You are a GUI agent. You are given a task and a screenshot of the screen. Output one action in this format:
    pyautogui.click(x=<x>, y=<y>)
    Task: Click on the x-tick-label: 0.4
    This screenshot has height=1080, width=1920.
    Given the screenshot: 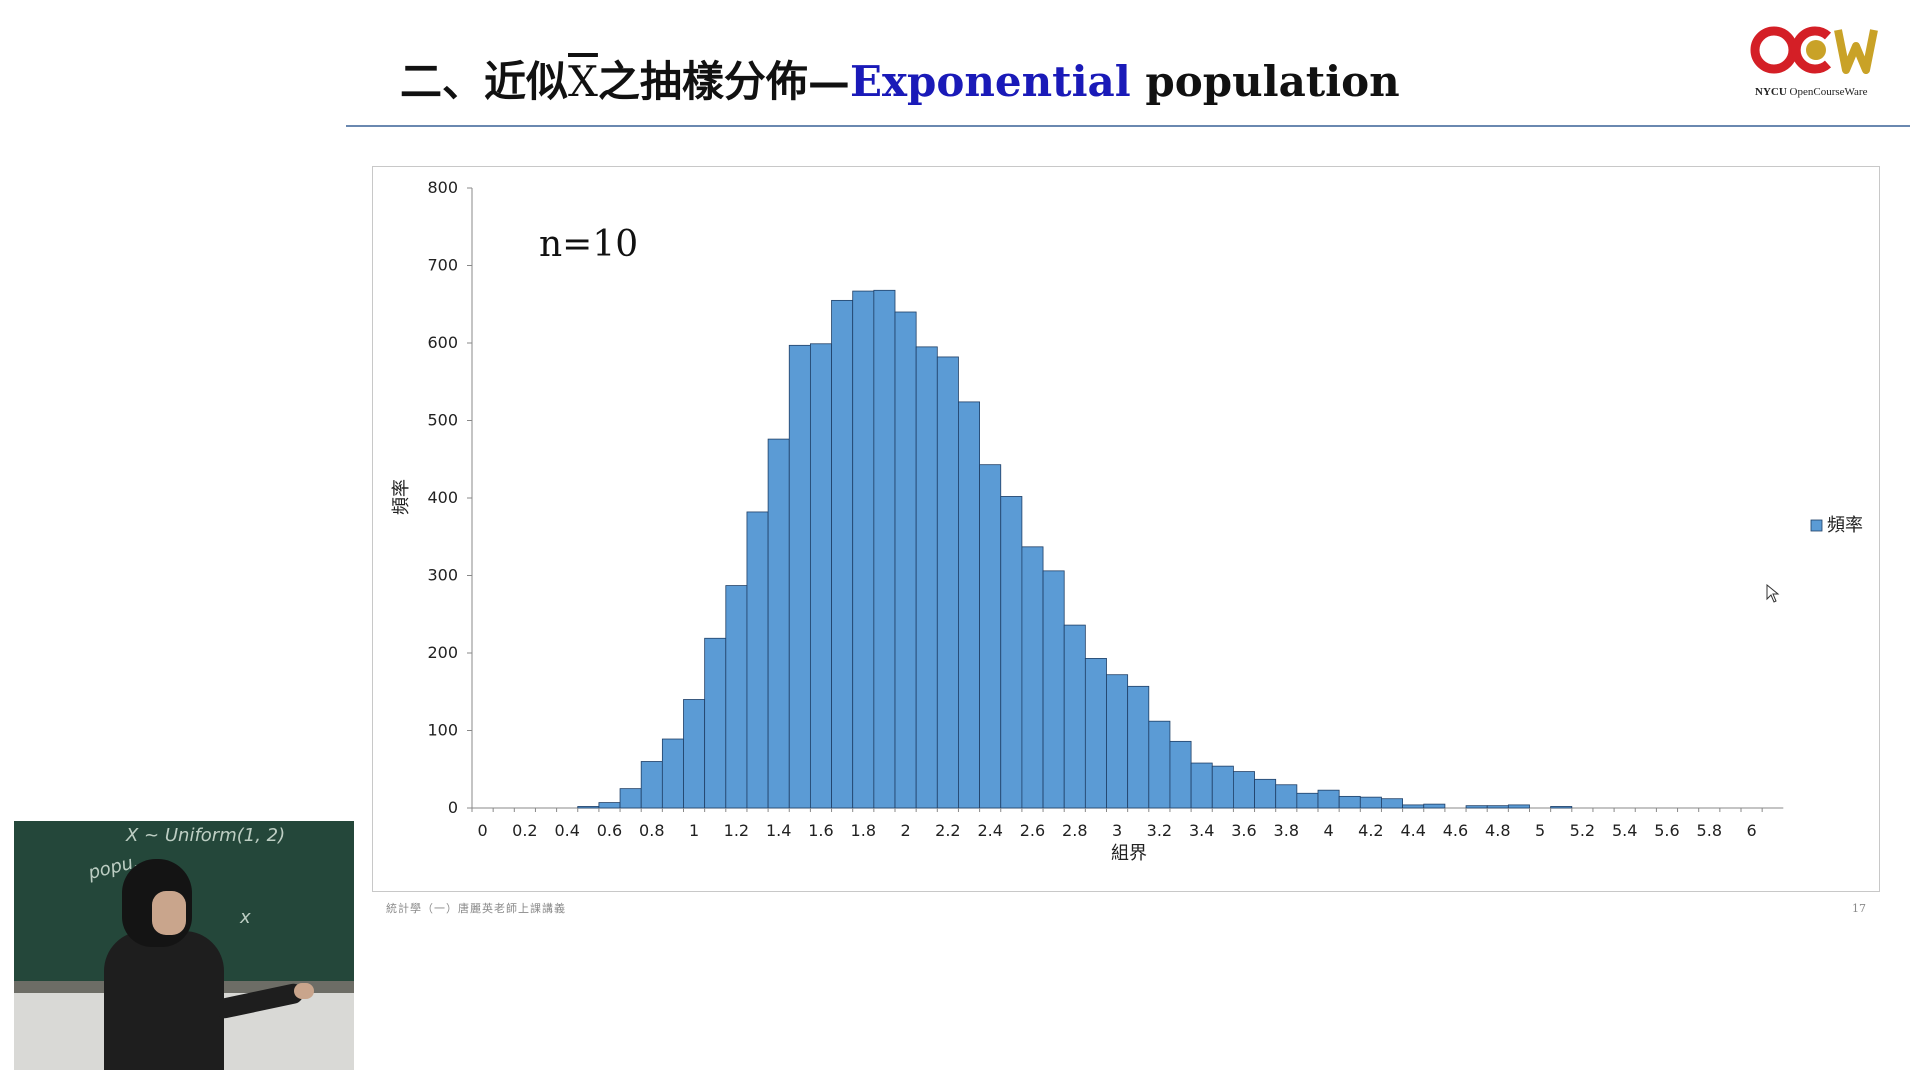 What is the action you would take?
    pyautogui.click(x=566, y=830)
    